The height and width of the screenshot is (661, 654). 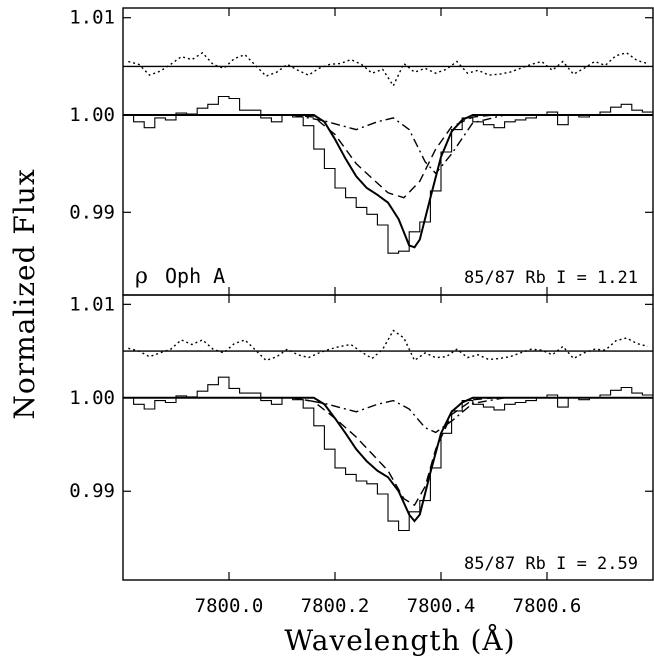 I want to click on x-tick-label: 7800.2, so click(x=335, y=606).